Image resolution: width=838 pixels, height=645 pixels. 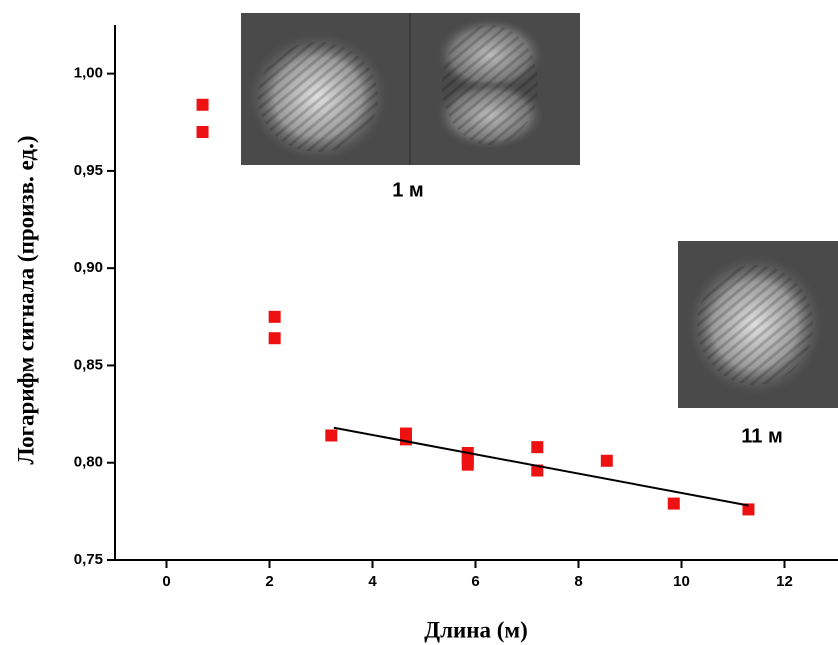 What do you see at coordinates (784, 581) in the screenshot?
I see `x-tick-label: 12` at bounding box center [784, 581].